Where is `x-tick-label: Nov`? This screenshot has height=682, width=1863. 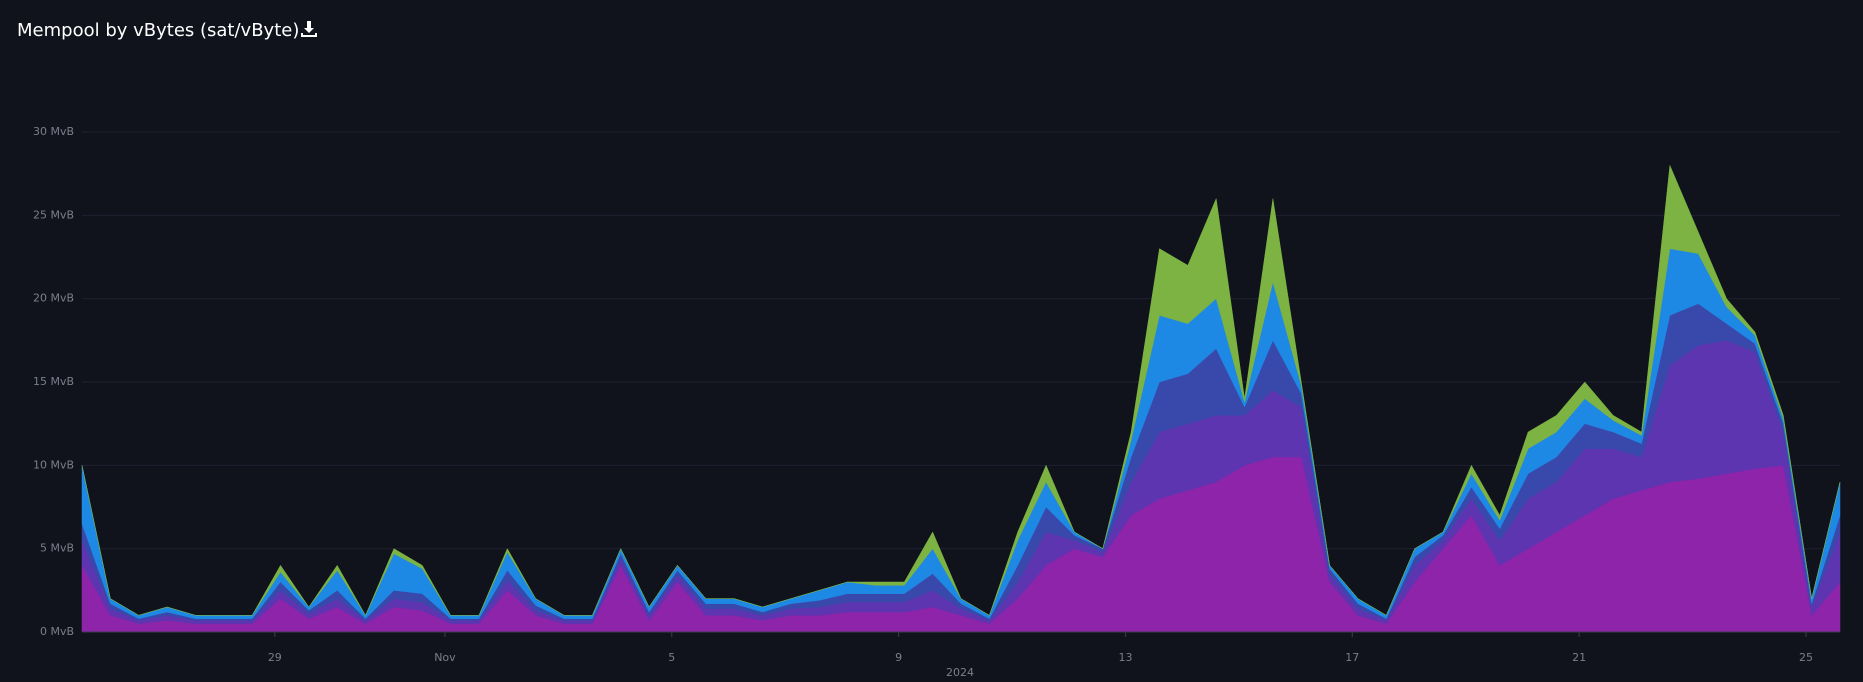
x-tick-label: Nov is located at coordinates (445, 657).